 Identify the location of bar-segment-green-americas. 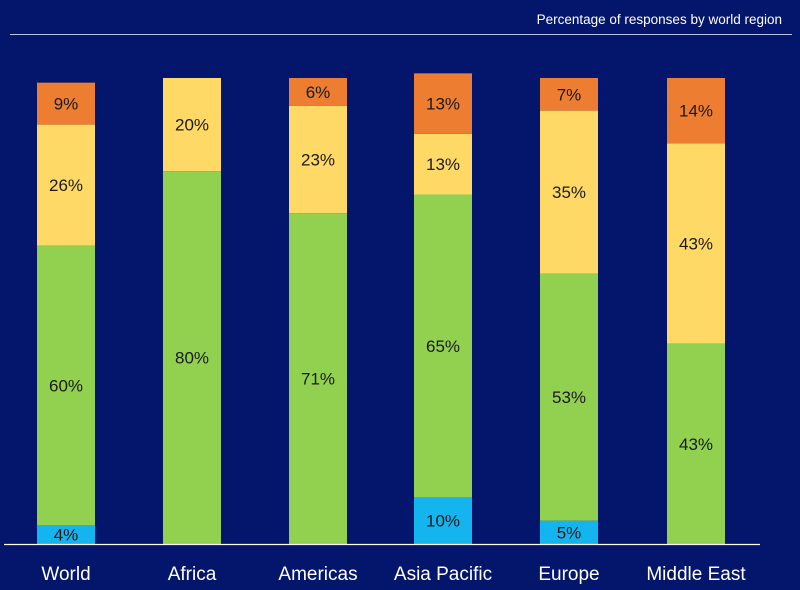
(318, 378).